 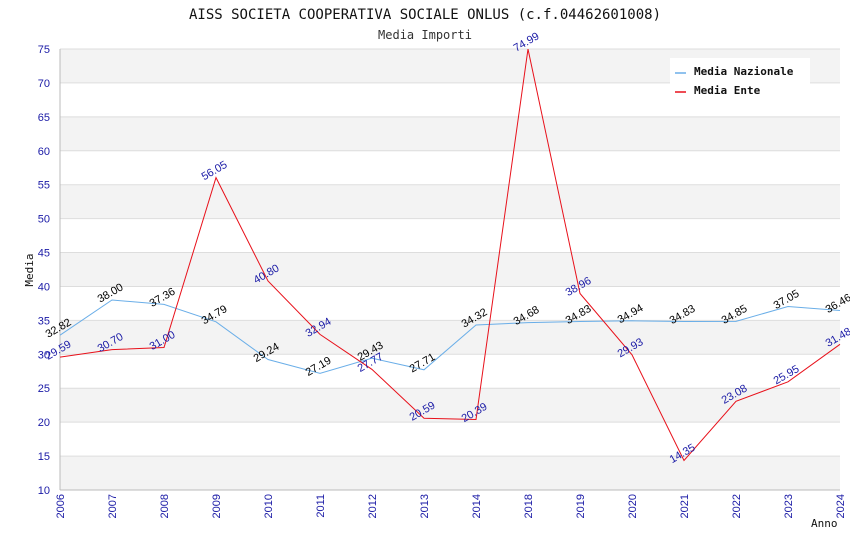 What do you see at coordinates (837, 304) in the screenshot?
I see `data-label-media-nazionale: 36.46` at bounding box center [837, 304].